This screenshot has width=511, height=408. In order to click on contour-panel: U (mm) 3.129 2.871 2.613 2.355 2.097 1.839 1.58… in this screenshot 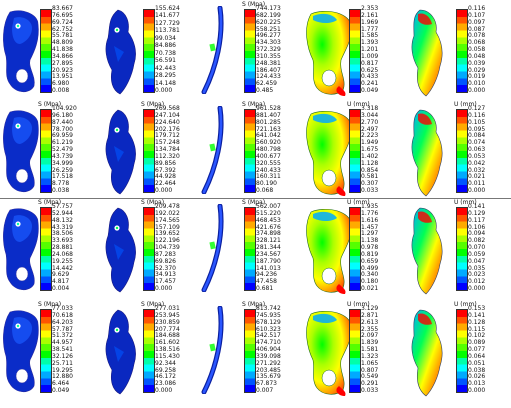, I will do `click(353, 351)`.